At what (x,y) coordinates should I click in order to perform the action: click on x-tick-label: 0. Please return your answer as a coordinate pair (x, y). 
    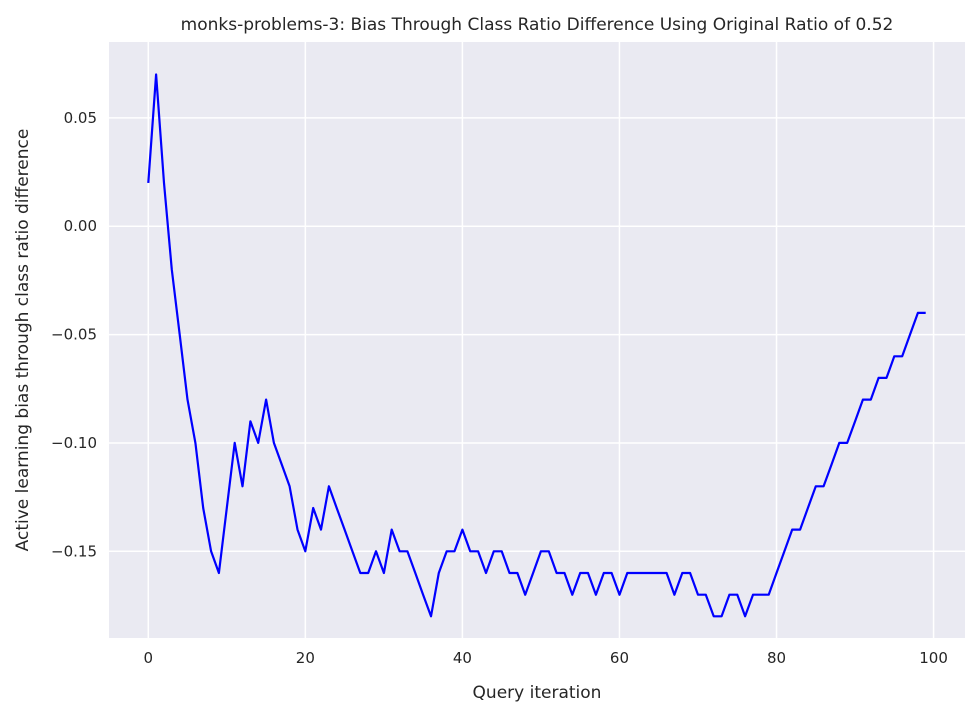
    Looking at the image, I should click on (148, 658).